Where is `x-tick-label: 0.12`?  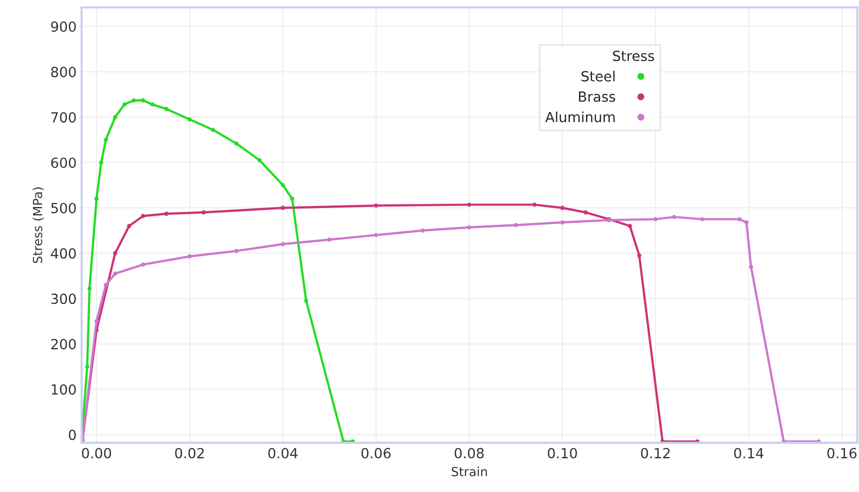
x-tick-label: 0.12 is located at coordinates (655, 453).